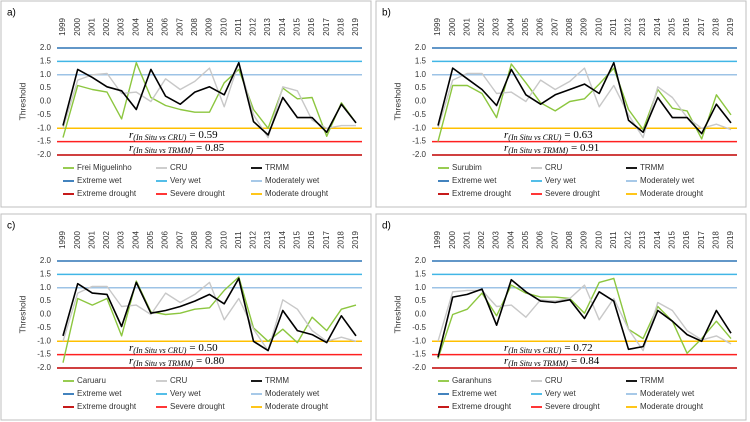 The height and width of the screenshot is (422, 750). Describe the element at coordinates (386, 226) in the screenshot. I see `panel-label: d)` at that location.